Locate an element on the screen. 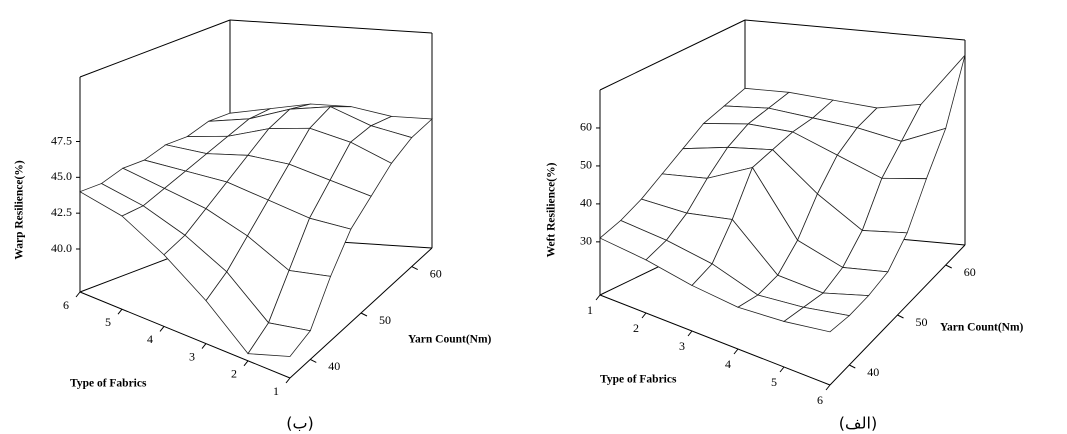 The height and width of the screenshot is (434, 1067). panel-caption: (ب) is located at coordinates (300, 423).